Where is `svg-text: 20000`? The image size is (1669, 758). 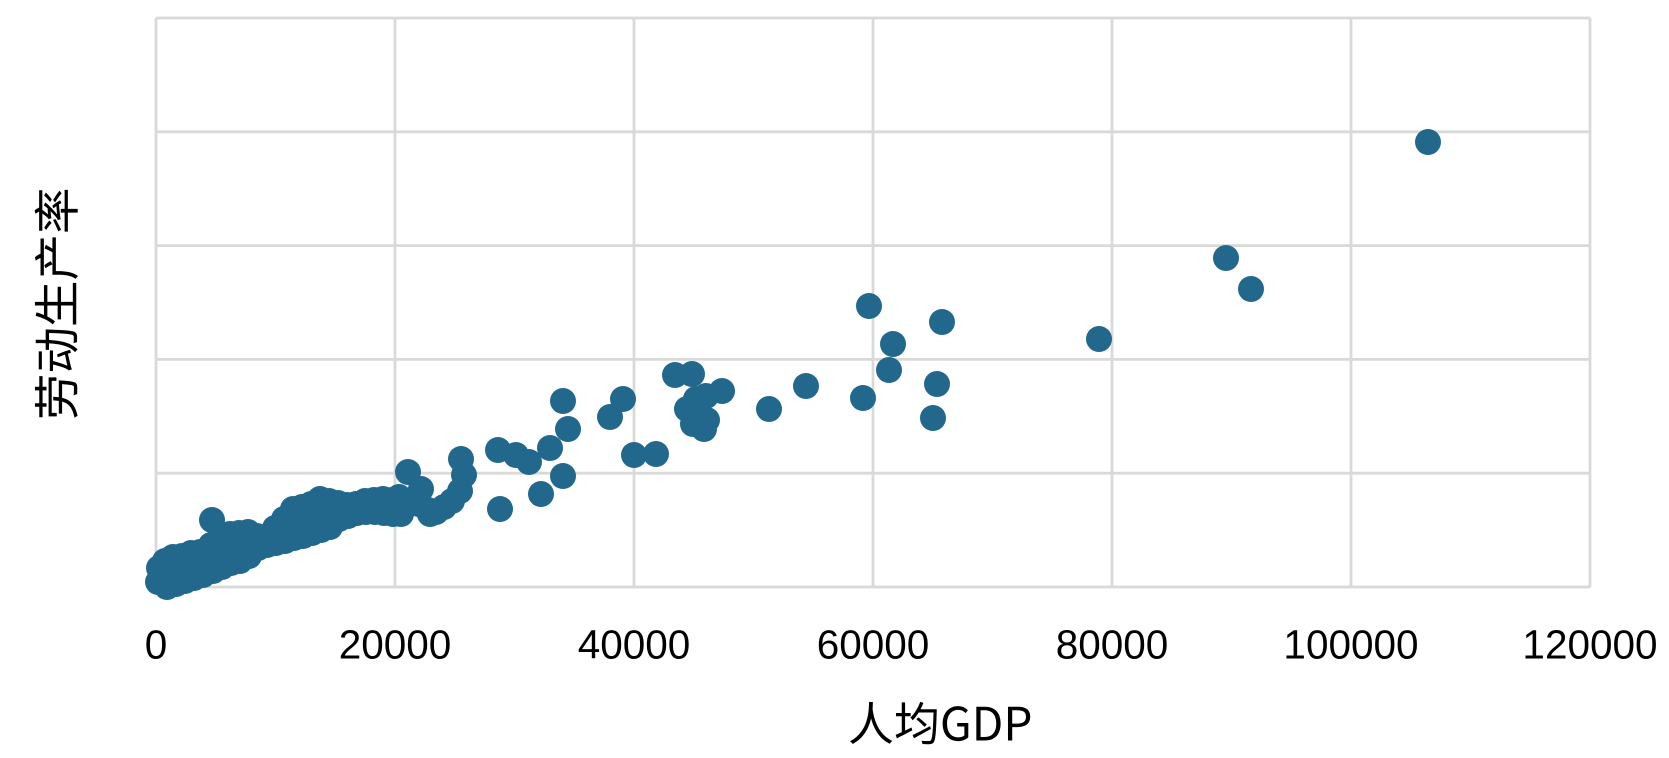 svg-text: 20000 is located at coordinates (395, 645).